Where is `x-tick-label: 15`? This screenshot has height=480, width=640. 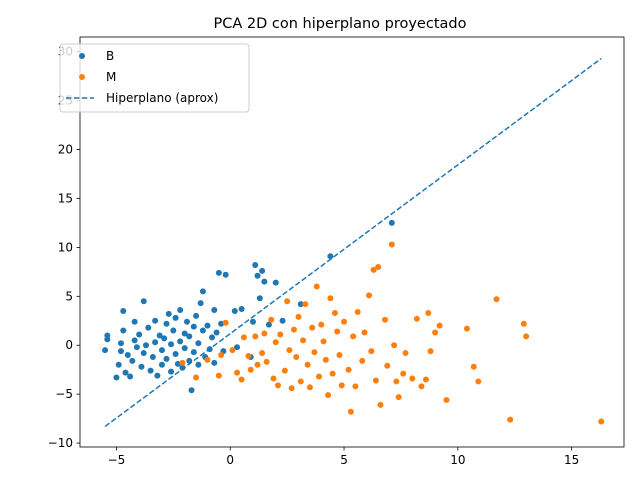 x-tick-label: 15 is located at coordinates (571, 460).